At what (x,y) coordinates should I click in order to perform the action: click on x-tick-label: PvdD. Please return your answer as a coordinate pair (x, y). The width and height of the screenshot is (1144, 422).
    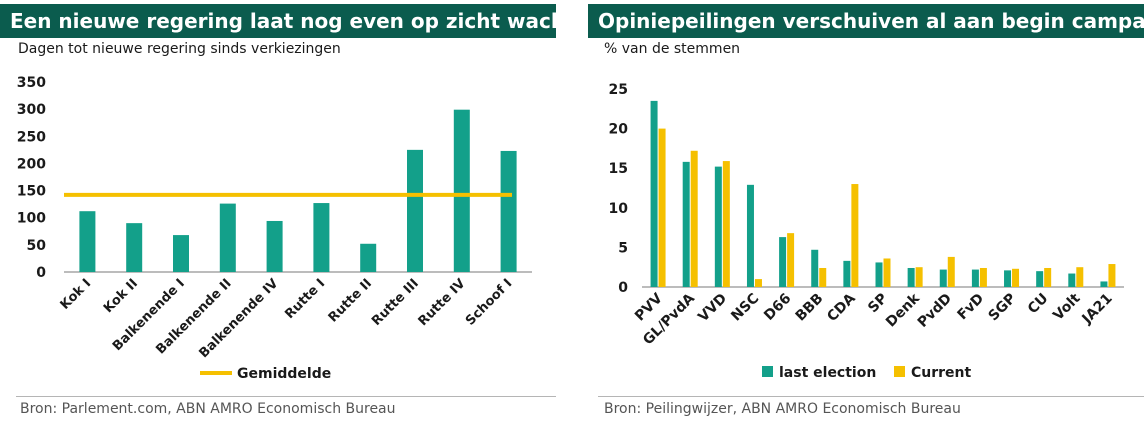
    Looking at the image, I should click on (935, 311).